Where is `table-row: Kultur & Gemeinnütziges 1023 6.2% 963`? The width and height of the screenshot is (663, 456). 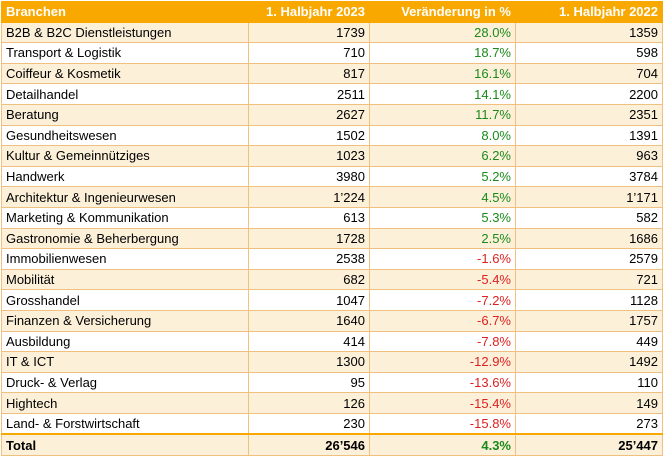
table-row: Kultur & Gemeinnütziges 1023 6.2% 963 is located at coordinates (332, 156).